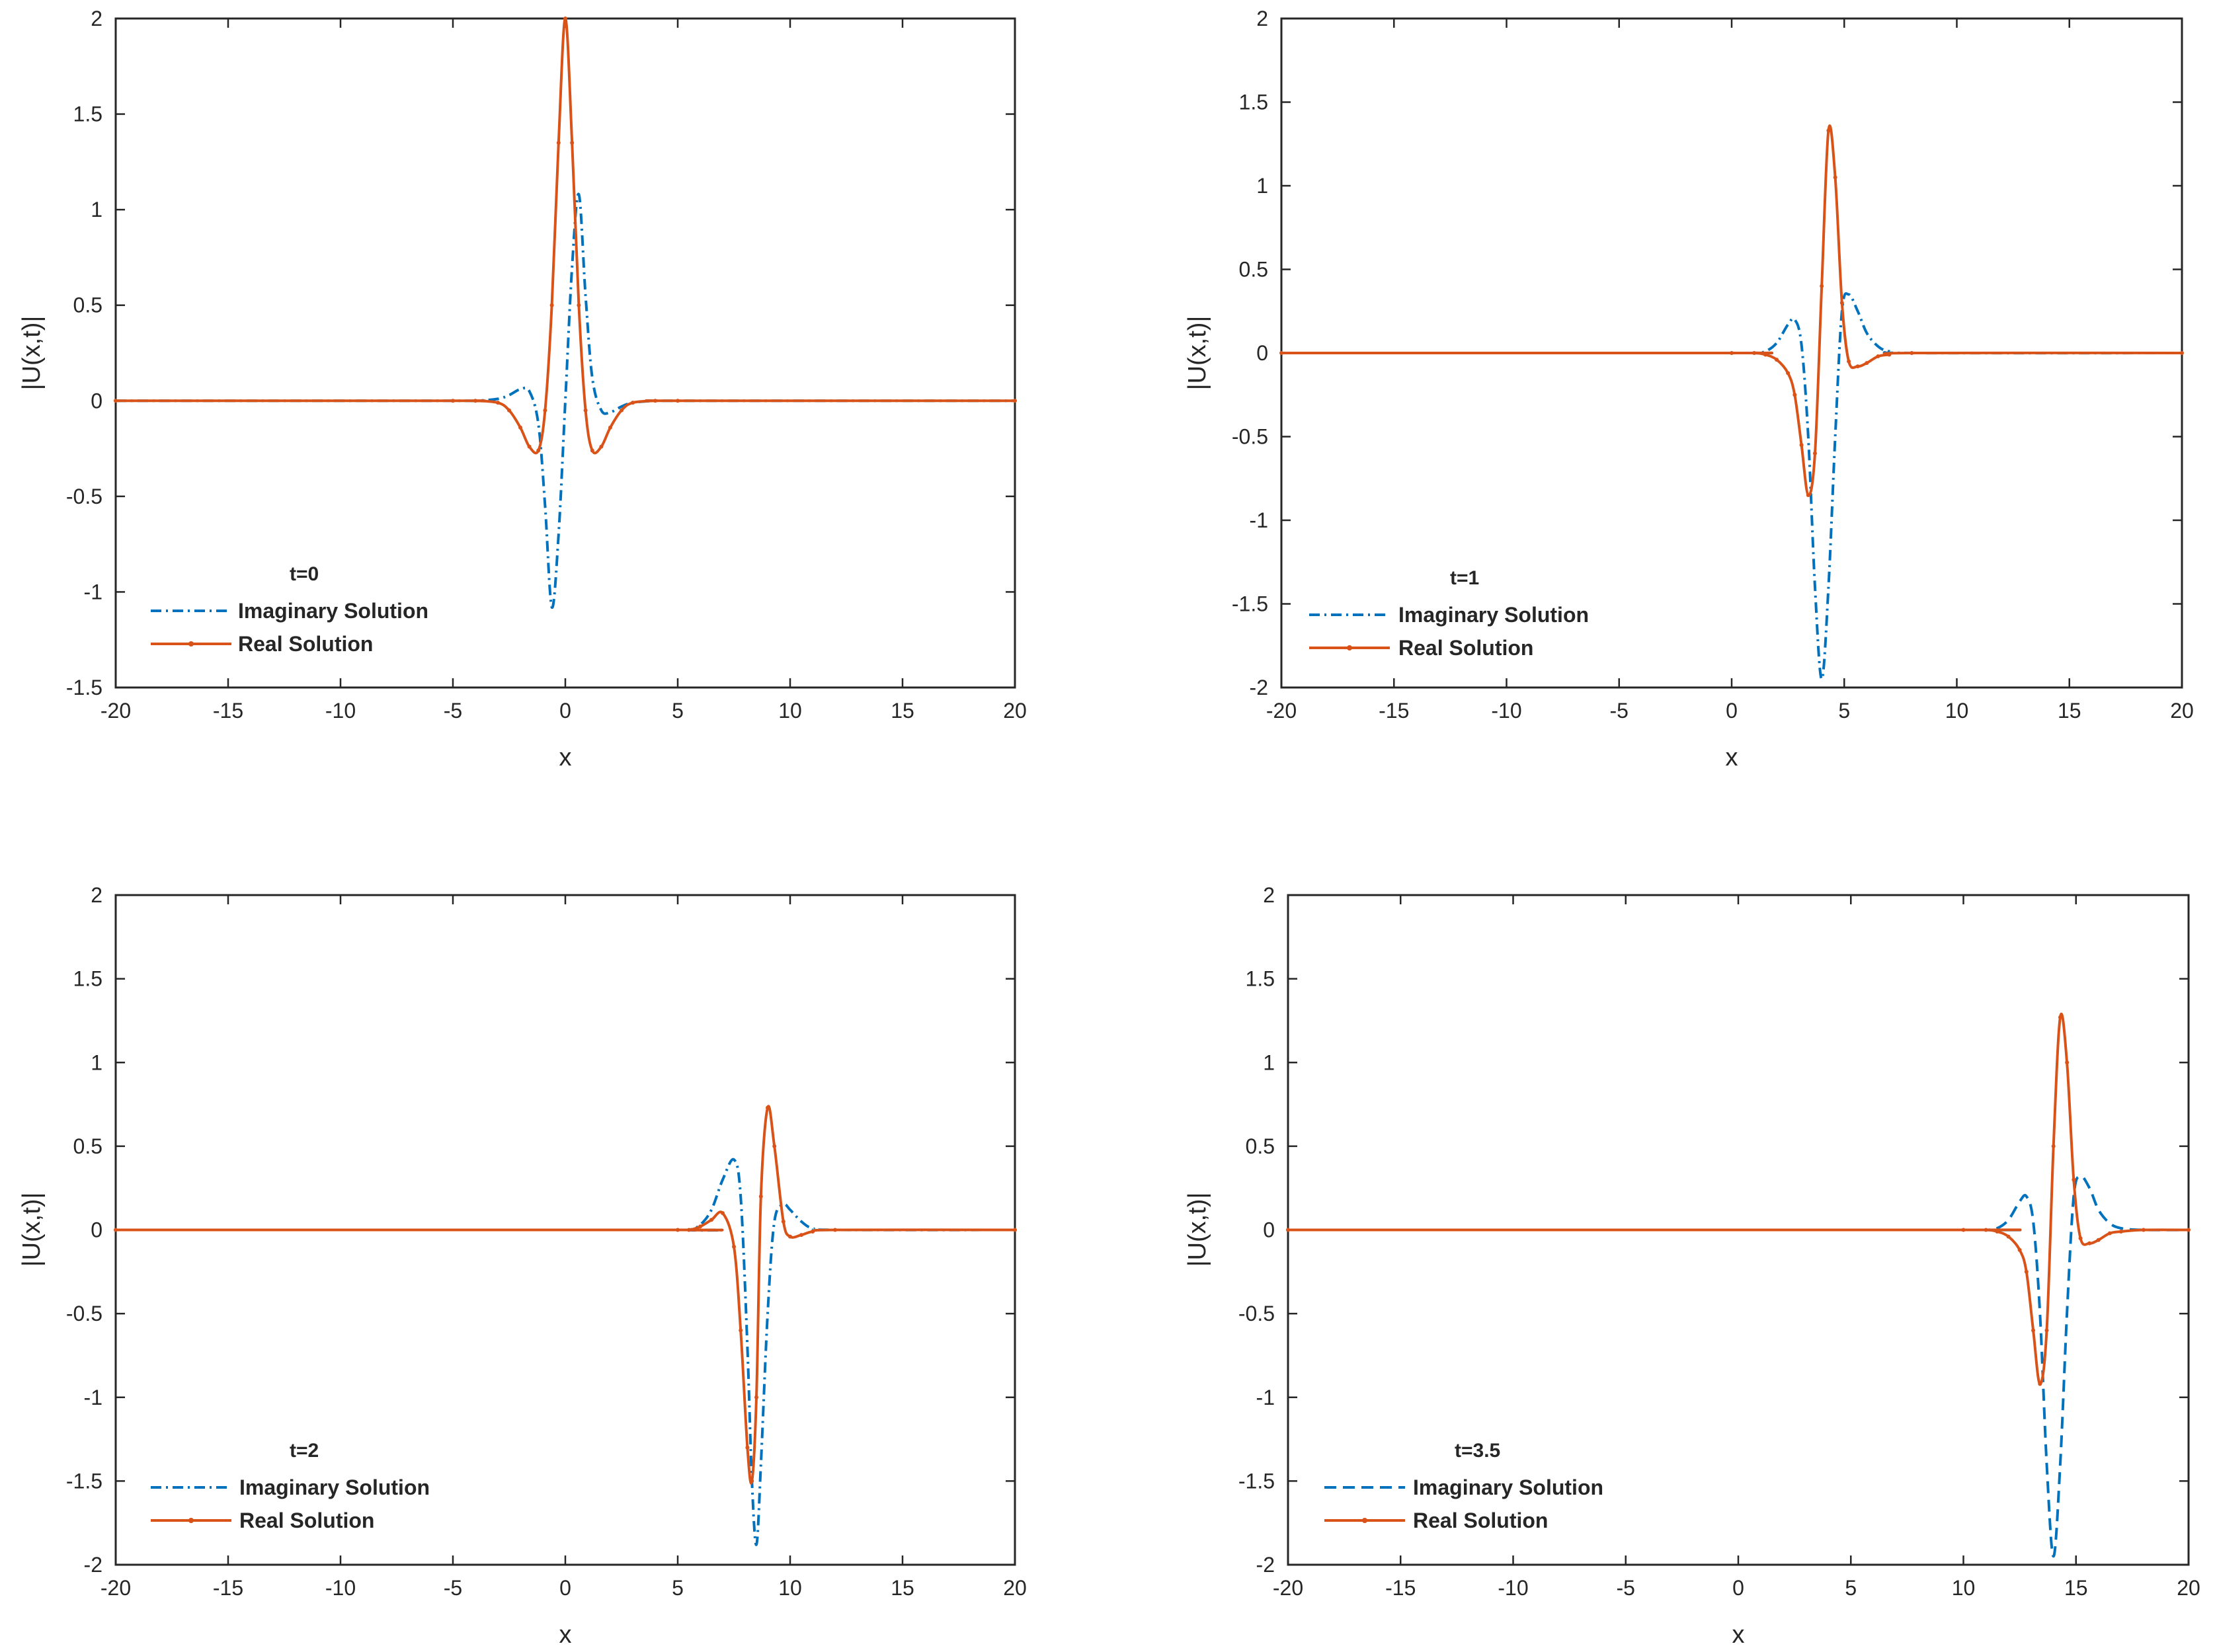  Describe the element at coordinates (290, 1503) in the screenshot. I see `legend: Imaginary Solution Real Solution` at that location.